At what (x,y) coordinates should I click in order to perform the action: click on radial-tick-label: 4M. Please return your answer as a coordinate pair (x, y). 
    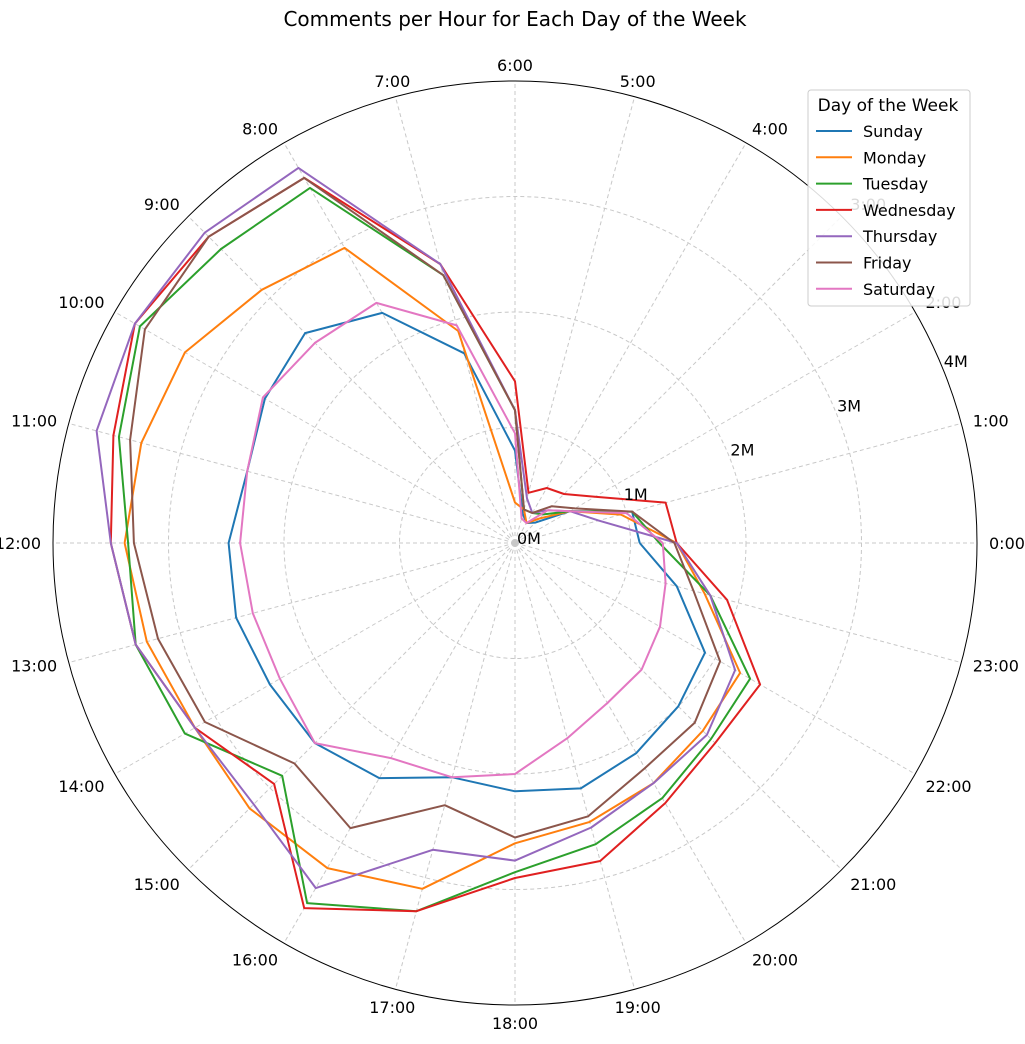
    Looking at the image, I should click on (956, 361).